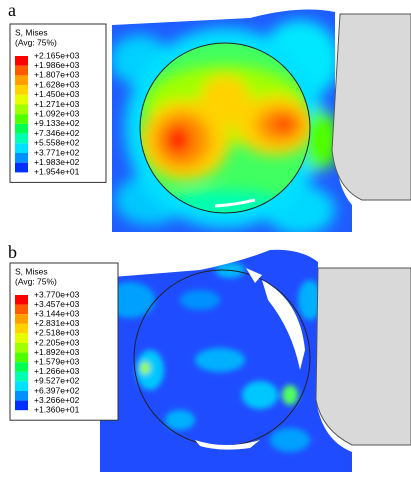  Describe the element at coordinates (57, 371) in the screenshot. I see `legend-value: +1.266e+03` at that location.